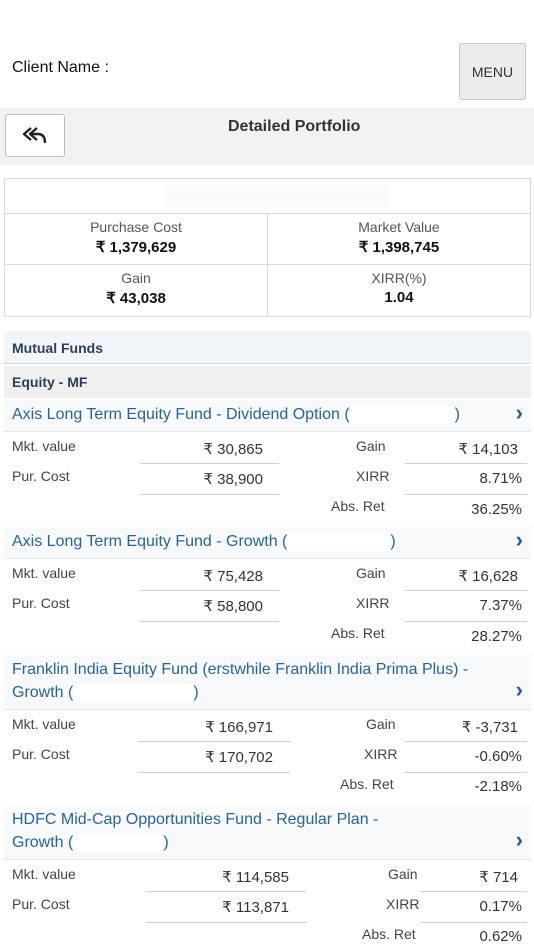  I want to click on mkt-value: ₹ 30,865, so click(233, 449).